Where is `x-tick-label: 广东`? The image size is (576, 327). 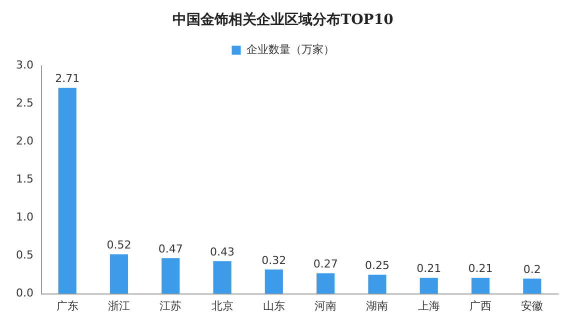 x-tick-label: 广东 is located at coordinates (67, 305).